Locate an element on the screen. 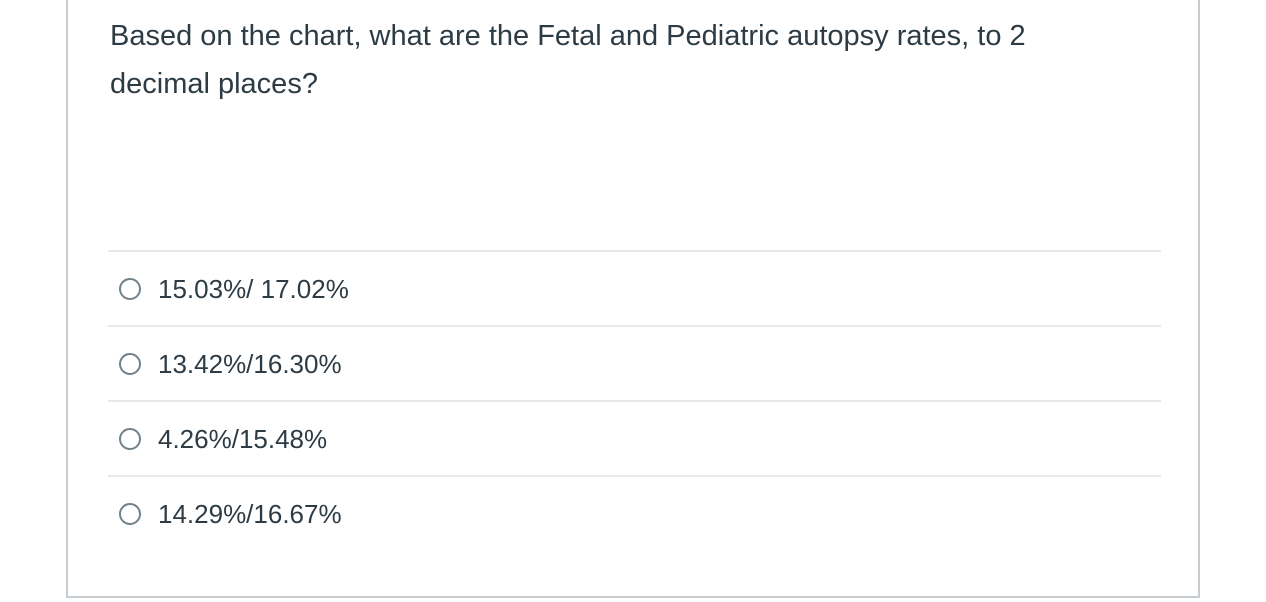 The image size is (1266, 602). answer-label: 13.42%/16.30% is located at coordinates (250, 363).